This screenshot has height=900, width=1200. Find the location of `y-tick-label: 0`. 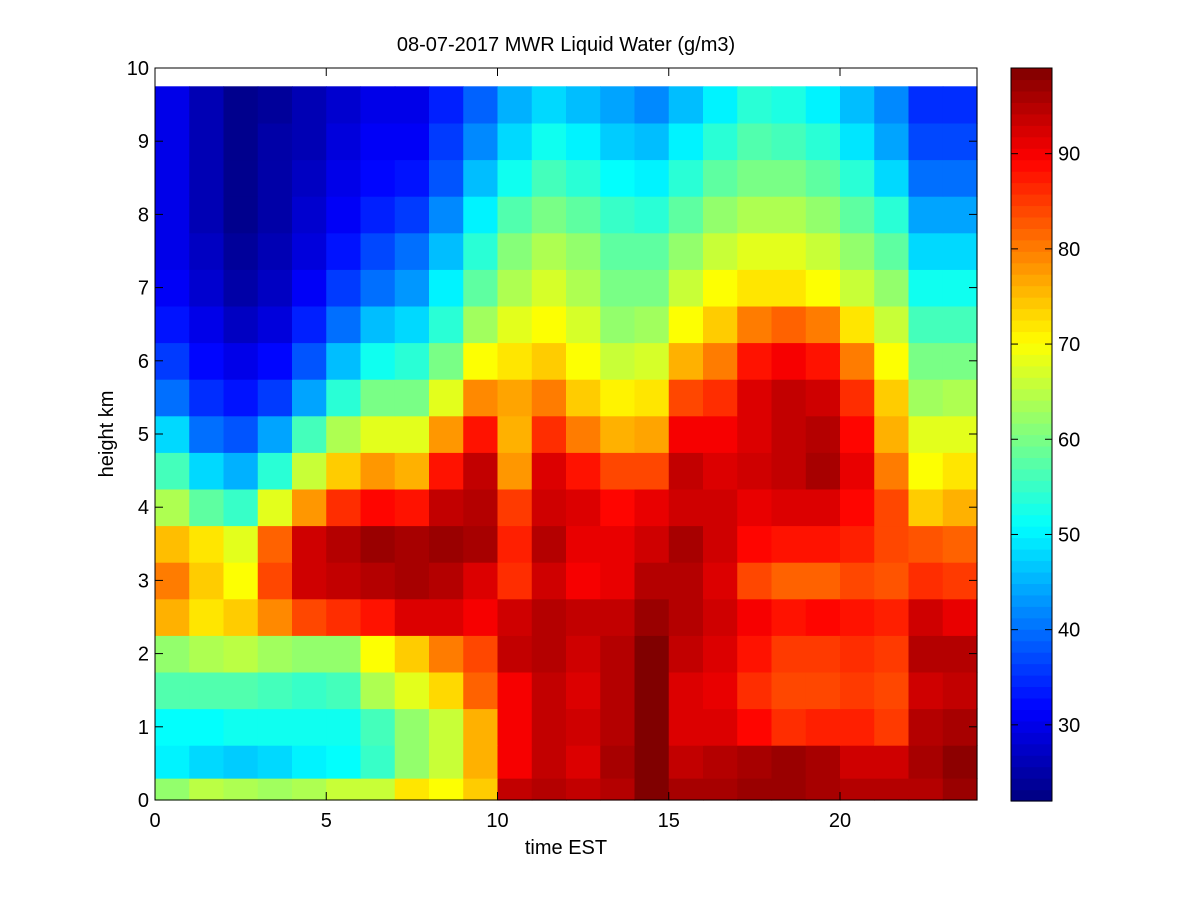

y-tick-label: 0 is located at coordinates (143, 801).